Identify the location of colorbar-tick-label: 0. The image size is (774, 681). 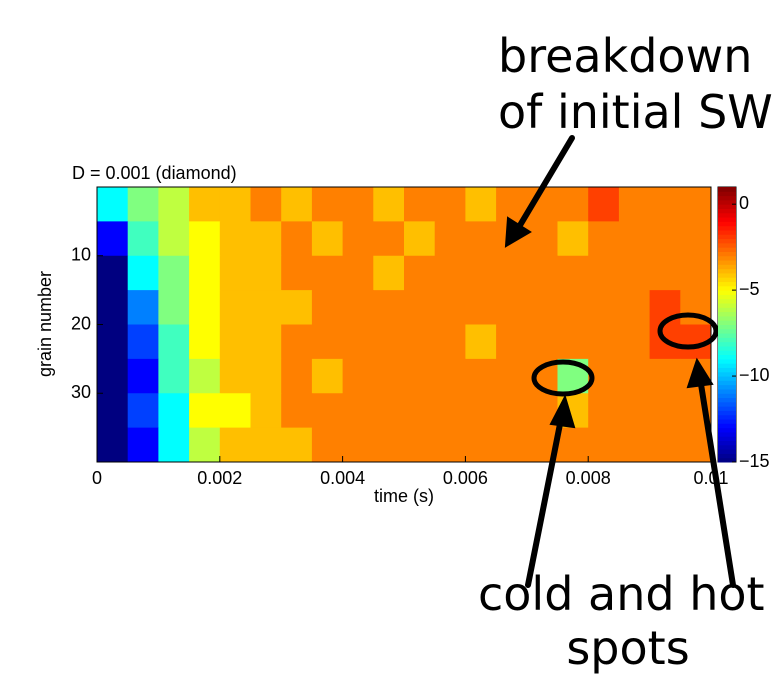
(744, 203).